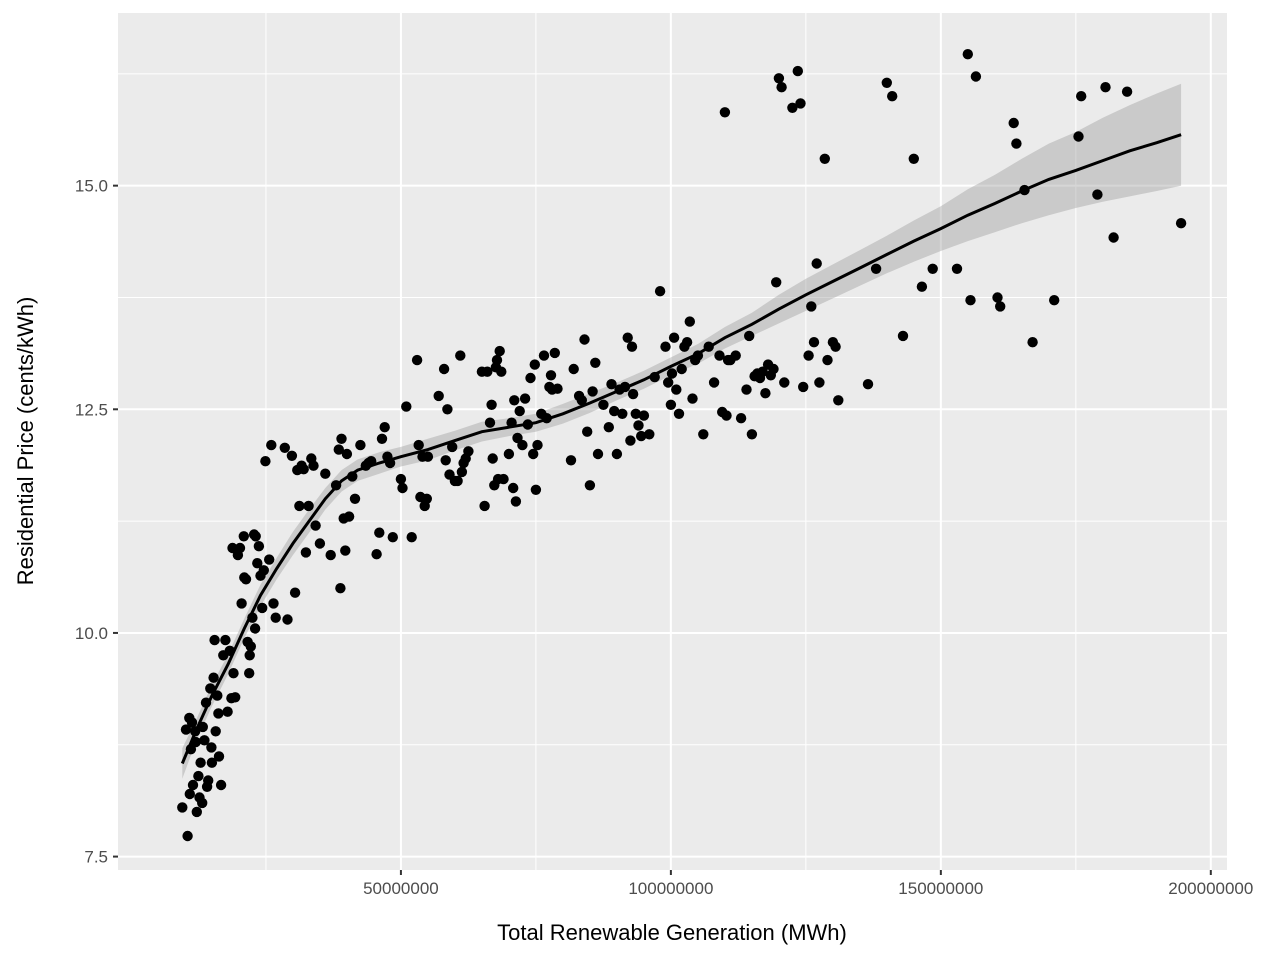  I want to click on x-tick-label: 200000000, so click(1210, 888).